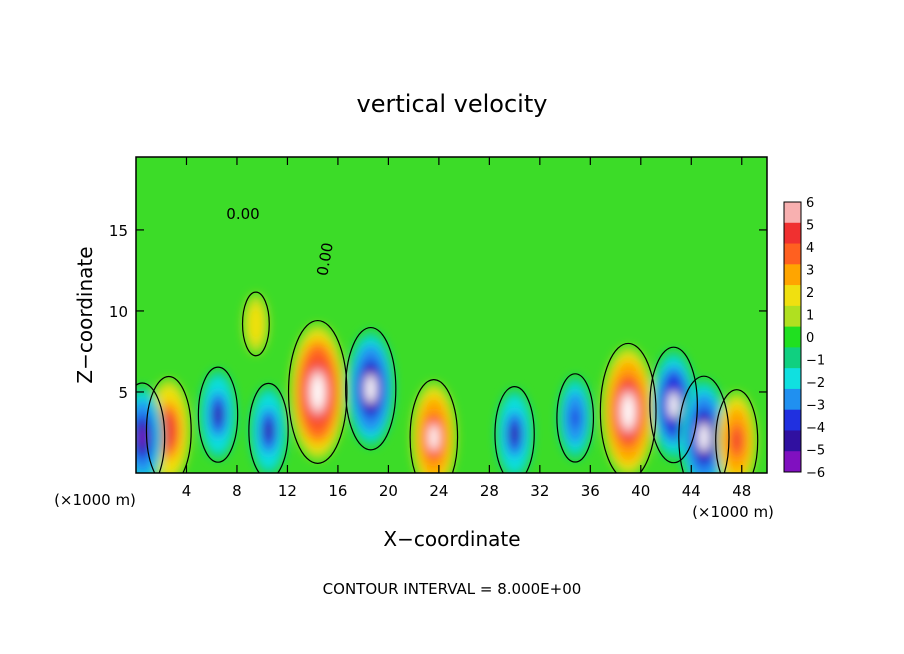  What do you see at coordinates (810, 338) in the screenshot?
I see `colorbar-tick-label: 0` at bounding box center [810, 338].